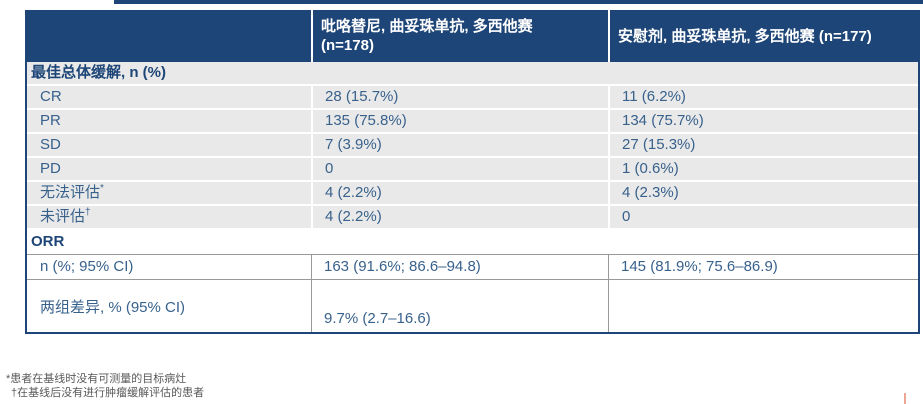 This screenshot has width=923, height=404. I want to click on footnote-marker-asterisk: *, so click(102, 188).